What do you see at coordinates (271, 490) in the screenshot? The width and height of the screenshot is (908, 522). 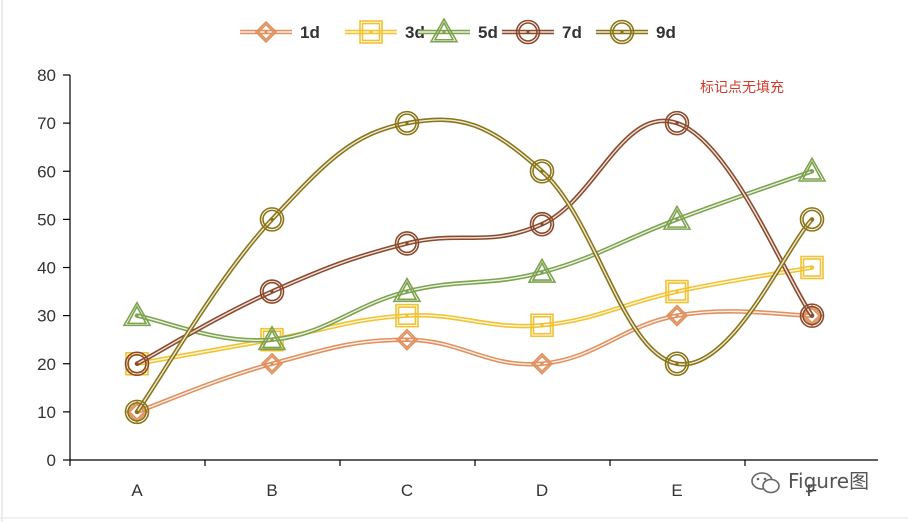 I see `x-tick-label: B` at bounding box center [271, 490].